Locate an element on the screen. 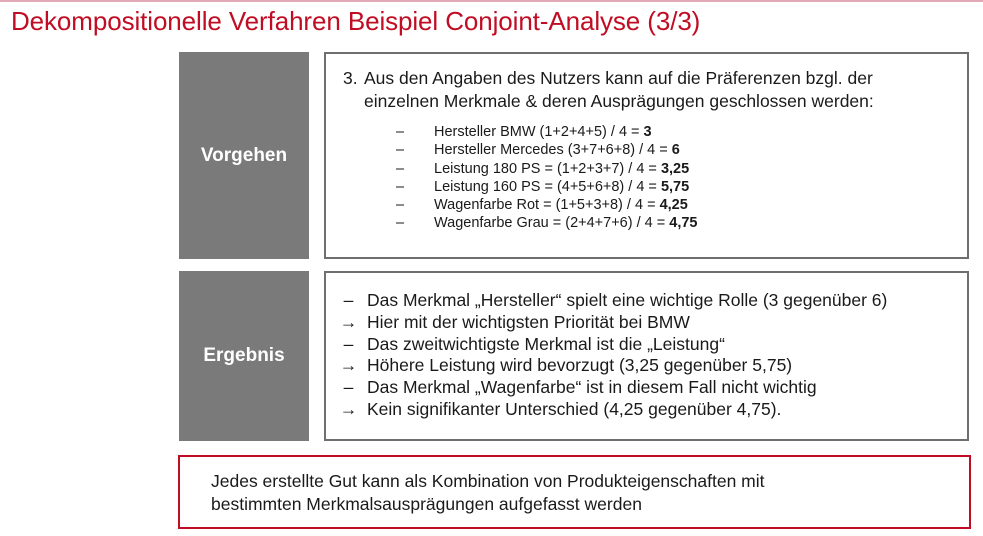 This screenshot has width=983, height=536. ergebnis-label: Ergebnis is located at coordinates (244, 355).